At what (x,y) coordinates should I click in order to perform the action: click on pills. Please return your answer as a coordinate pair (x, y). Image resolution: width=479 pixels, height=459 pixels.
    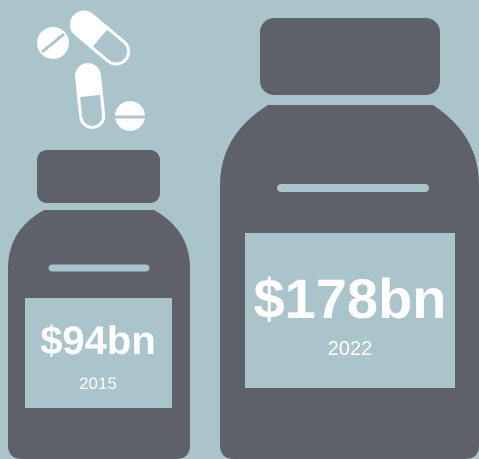
    Looking at the image, I should click on (91, 70).